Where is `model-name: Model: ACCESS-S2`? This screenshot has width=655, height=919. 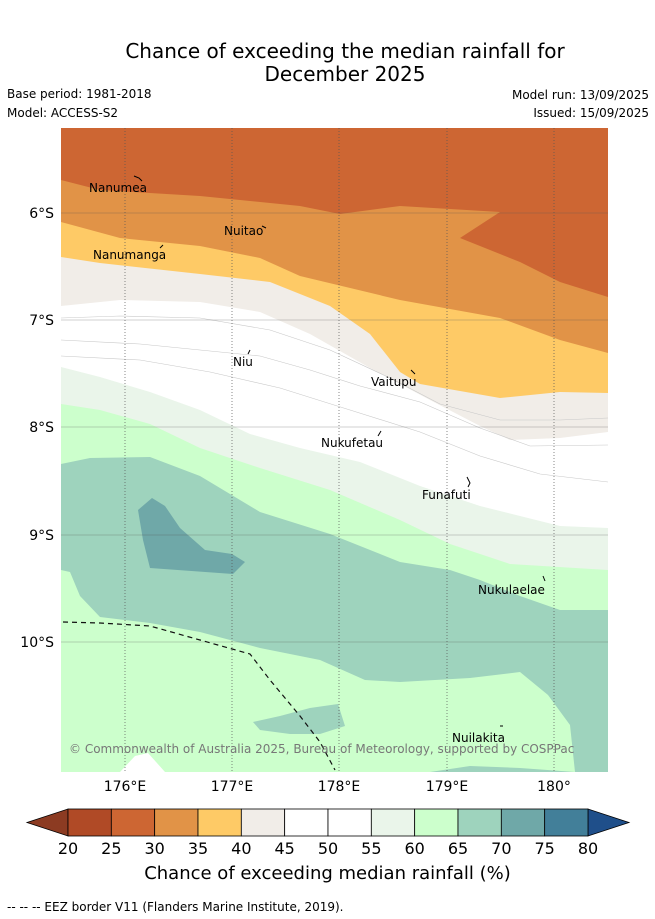
model-name: Model: ACCESS-S2 is located at coordinates (63, 113).